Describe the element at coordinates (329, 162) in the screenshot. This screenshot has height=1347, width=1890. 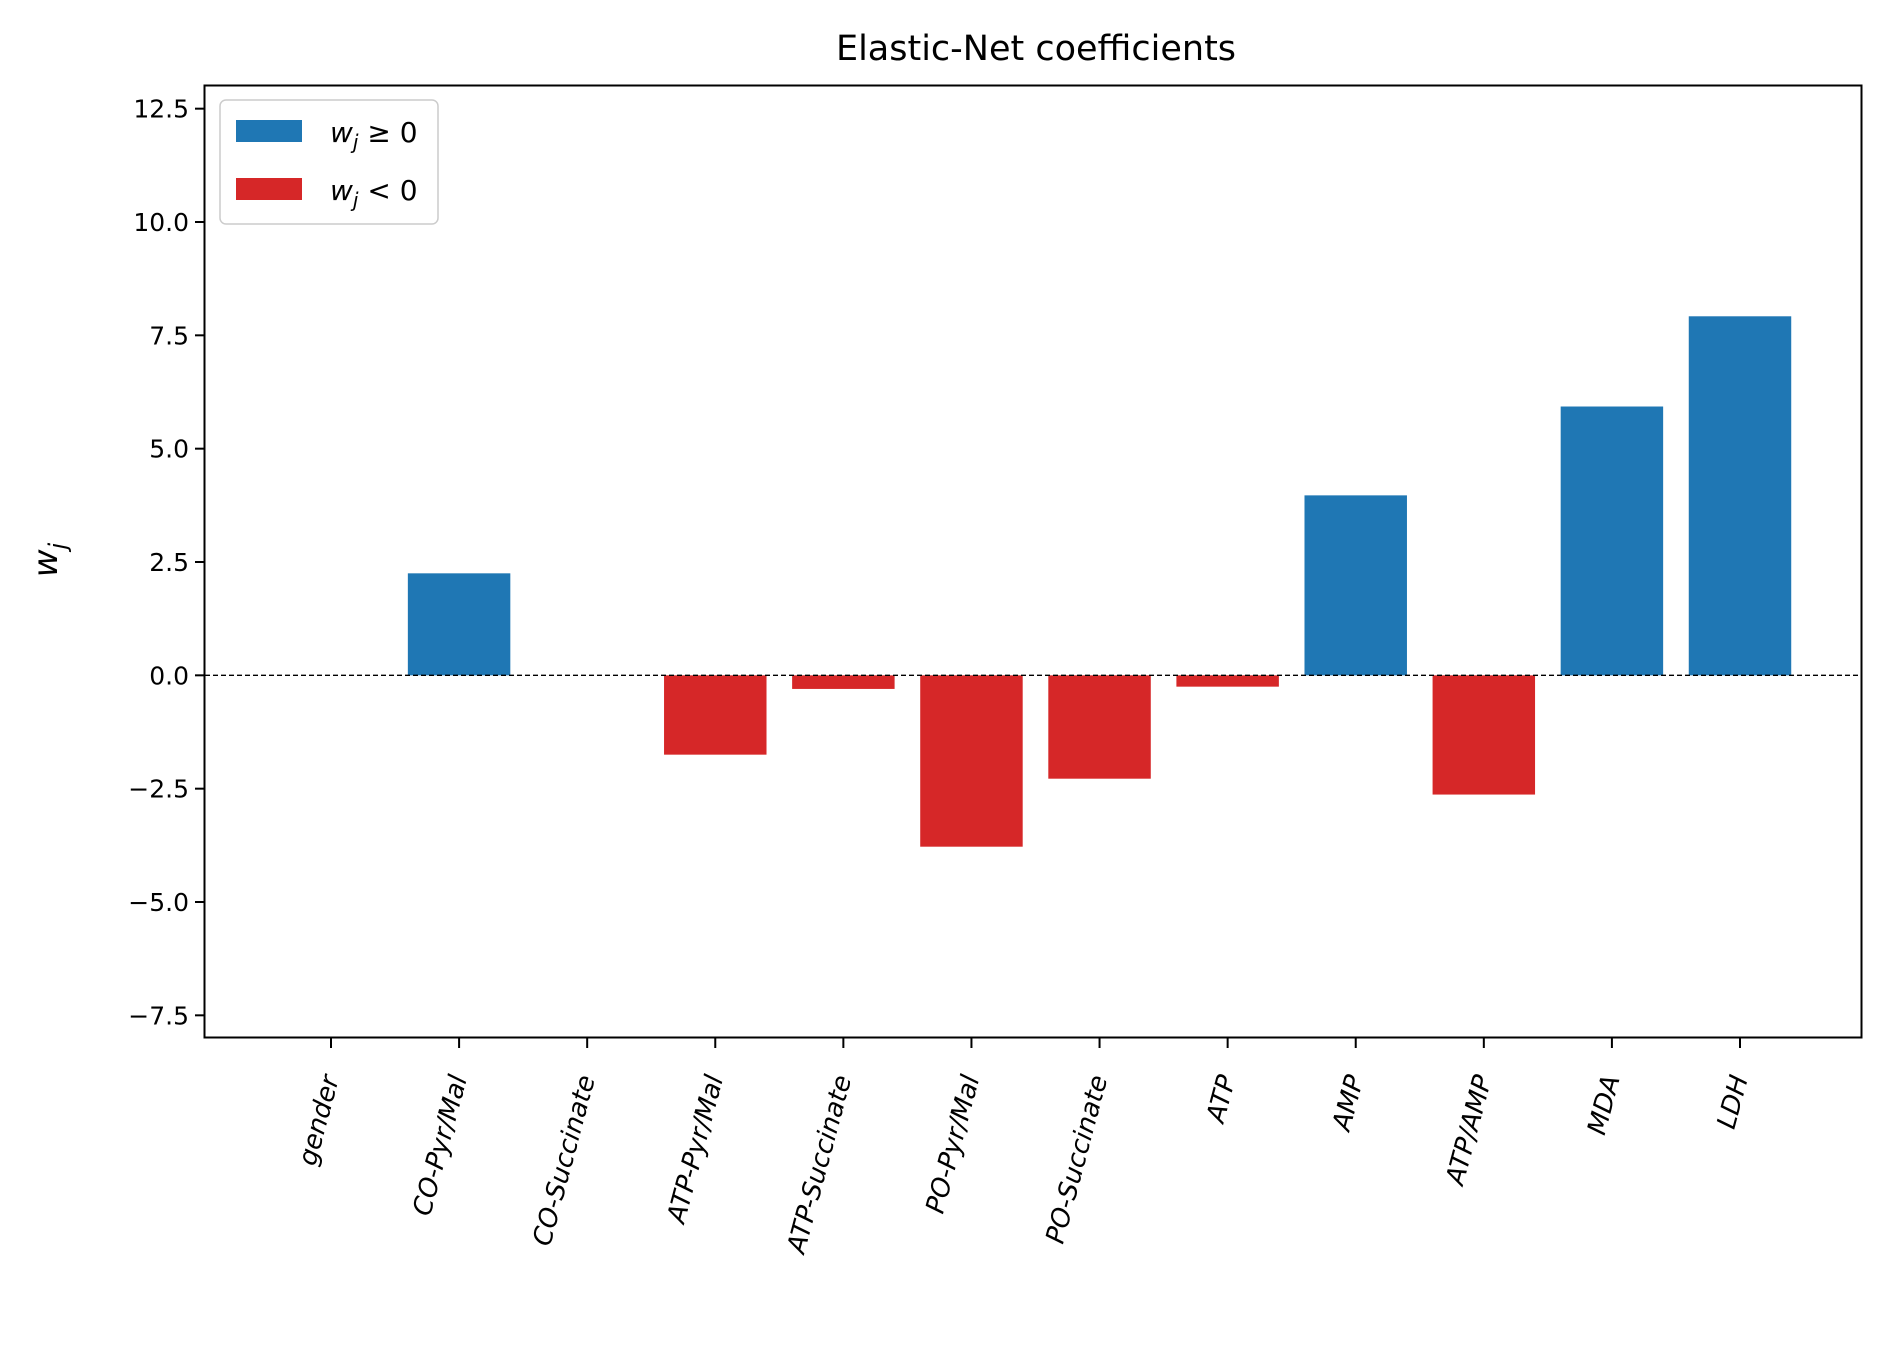
I see `legend: wj ≥ 0 wj < 0` at that location.